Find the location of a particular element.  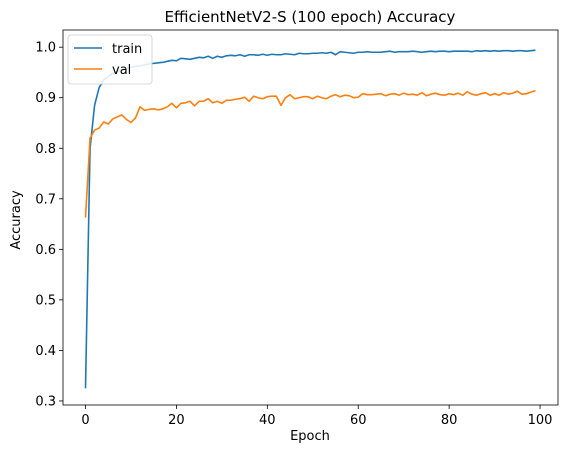

y-tick-label: 0.3 is located at coordinates (45, 401).